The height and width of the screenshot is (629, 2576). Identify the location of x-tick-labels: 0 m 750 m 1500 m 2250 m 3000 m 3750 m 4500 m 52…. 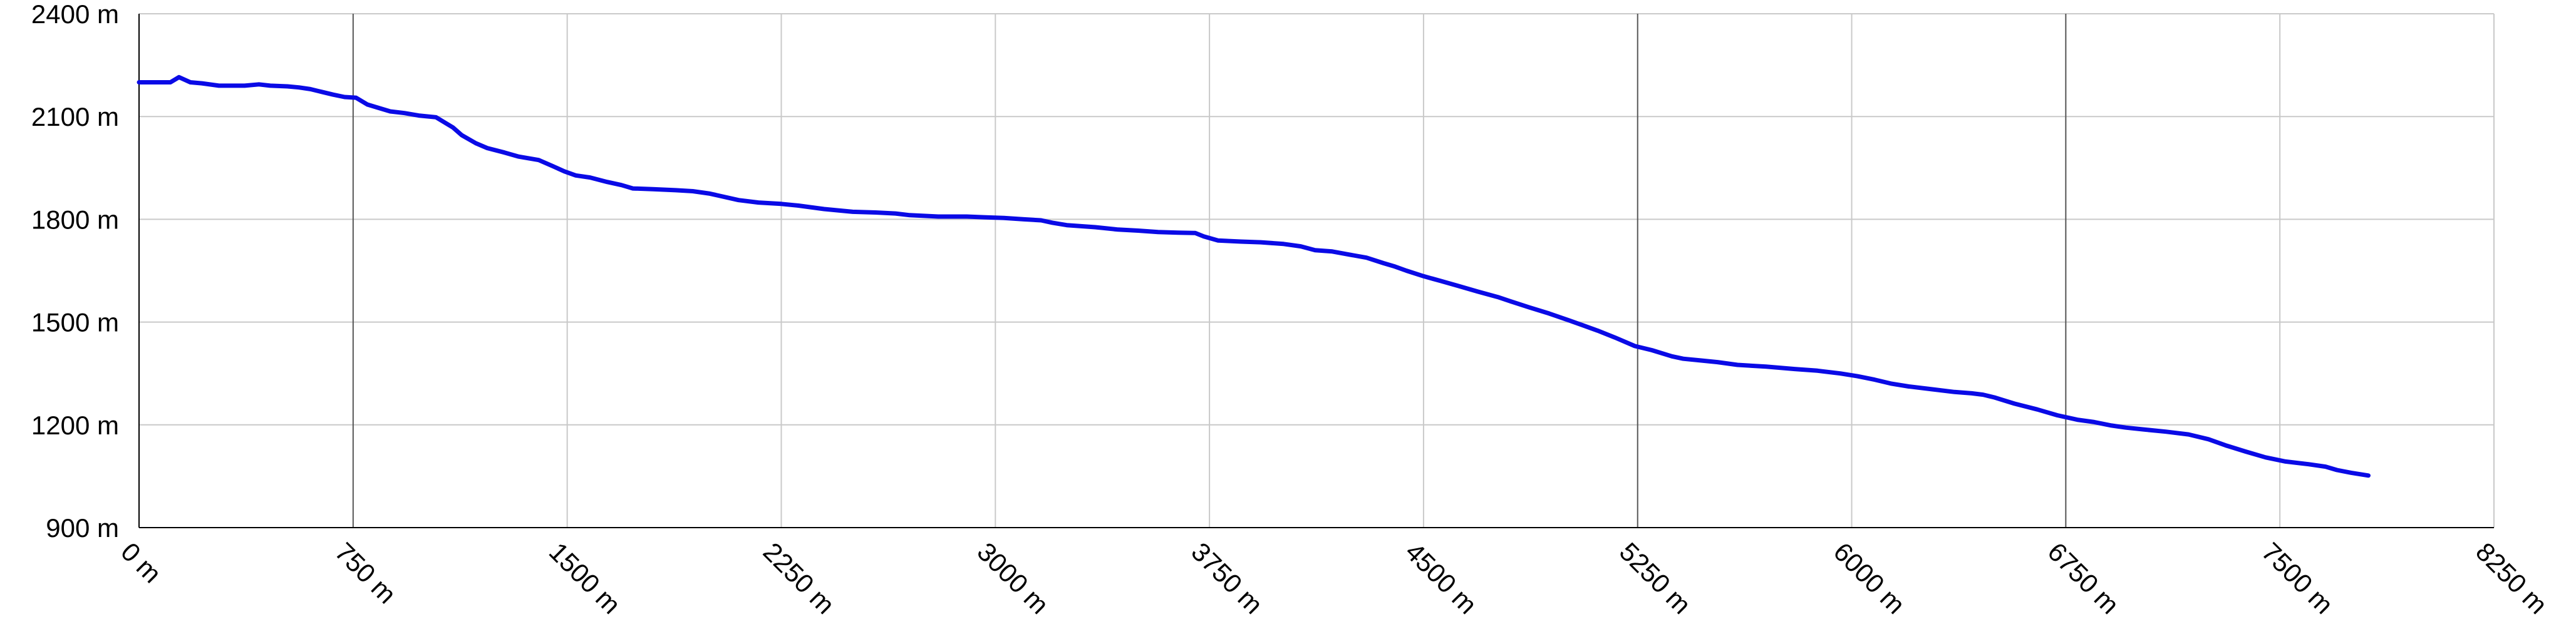
(1334, 578).